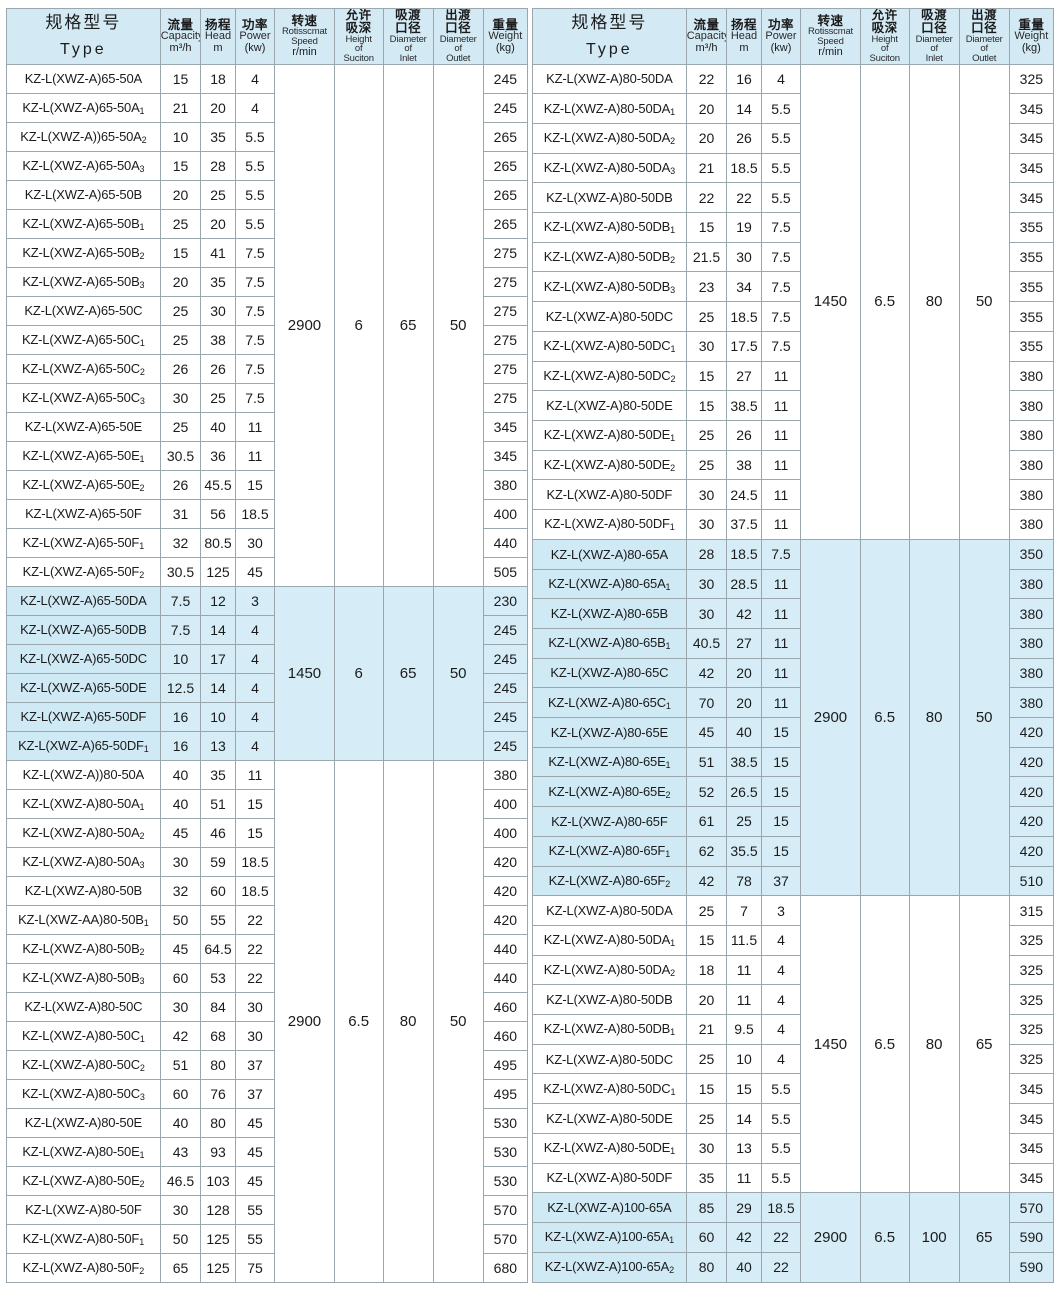 This screenshot has width=1059, height=1291. What do you see at coordinates (218, 600) in the screenshot?
I see `cell-head: 12` at bounding box center [218, 600].